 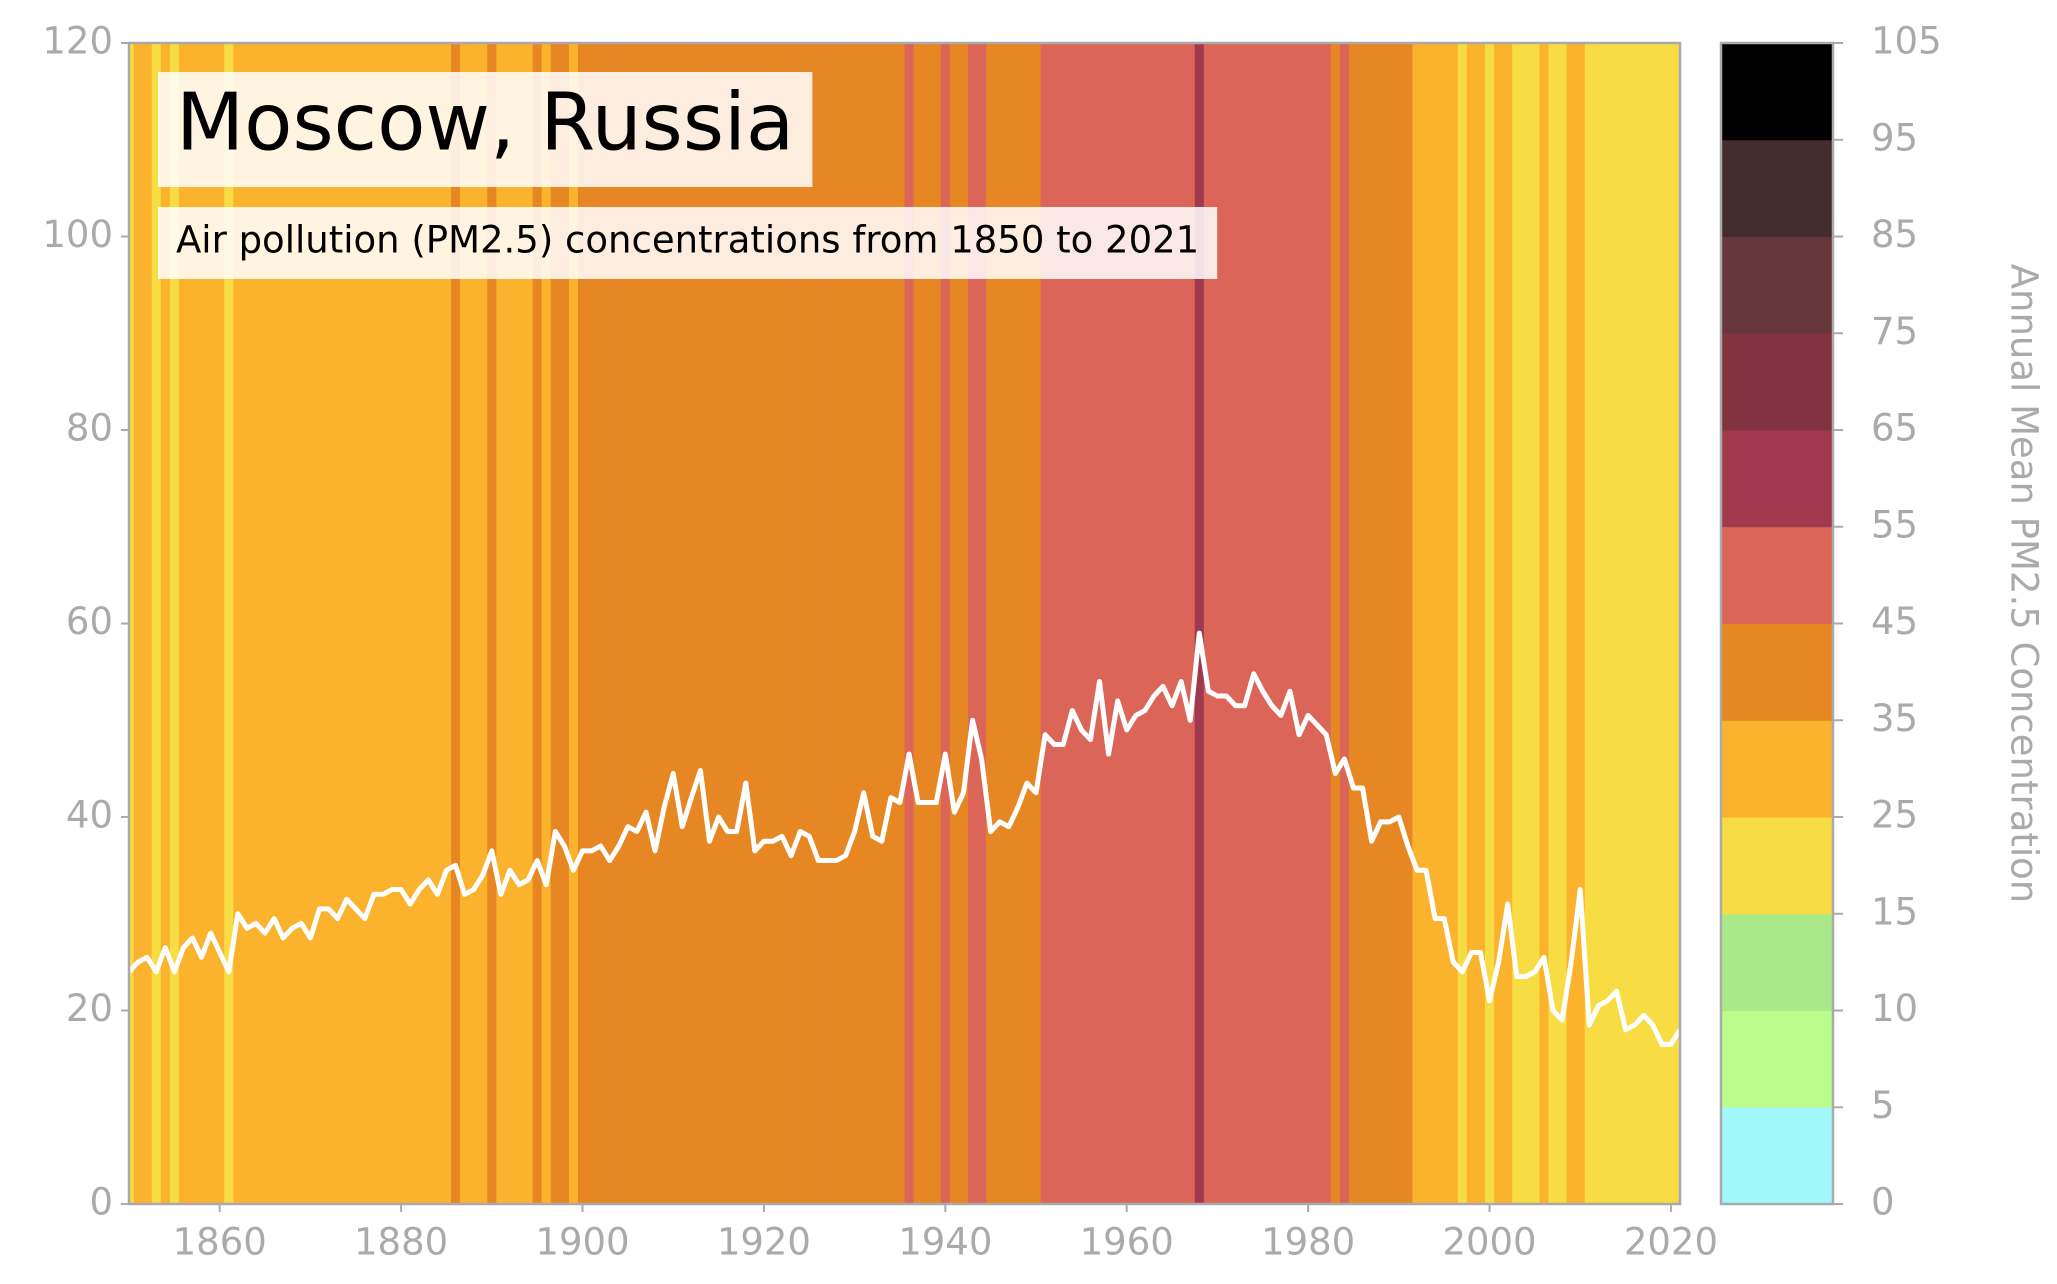 I want to click on x-tick-label: 2020, so click(x=1671, y=1242).